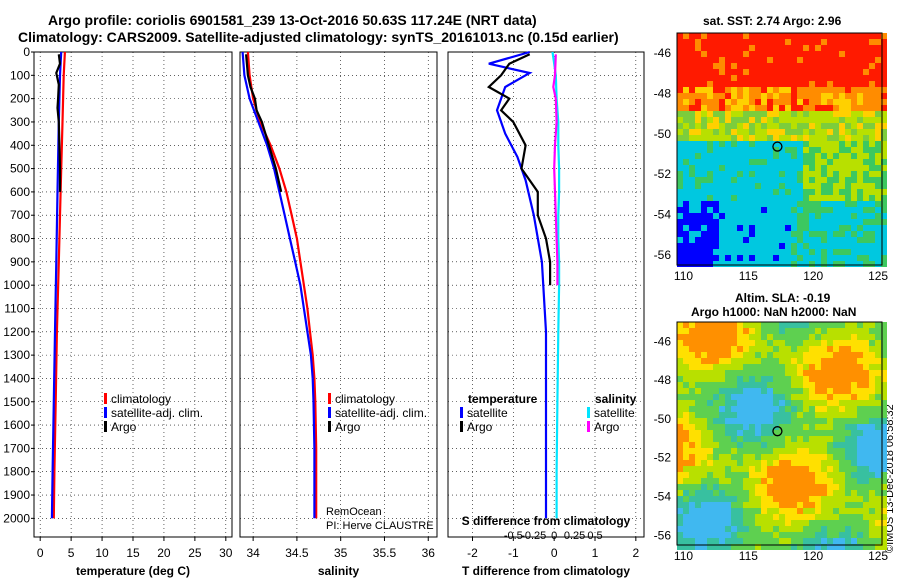  Describe the element at coordinates (777, 146) in the screenshot. I see `argo-position-marker` at that location.